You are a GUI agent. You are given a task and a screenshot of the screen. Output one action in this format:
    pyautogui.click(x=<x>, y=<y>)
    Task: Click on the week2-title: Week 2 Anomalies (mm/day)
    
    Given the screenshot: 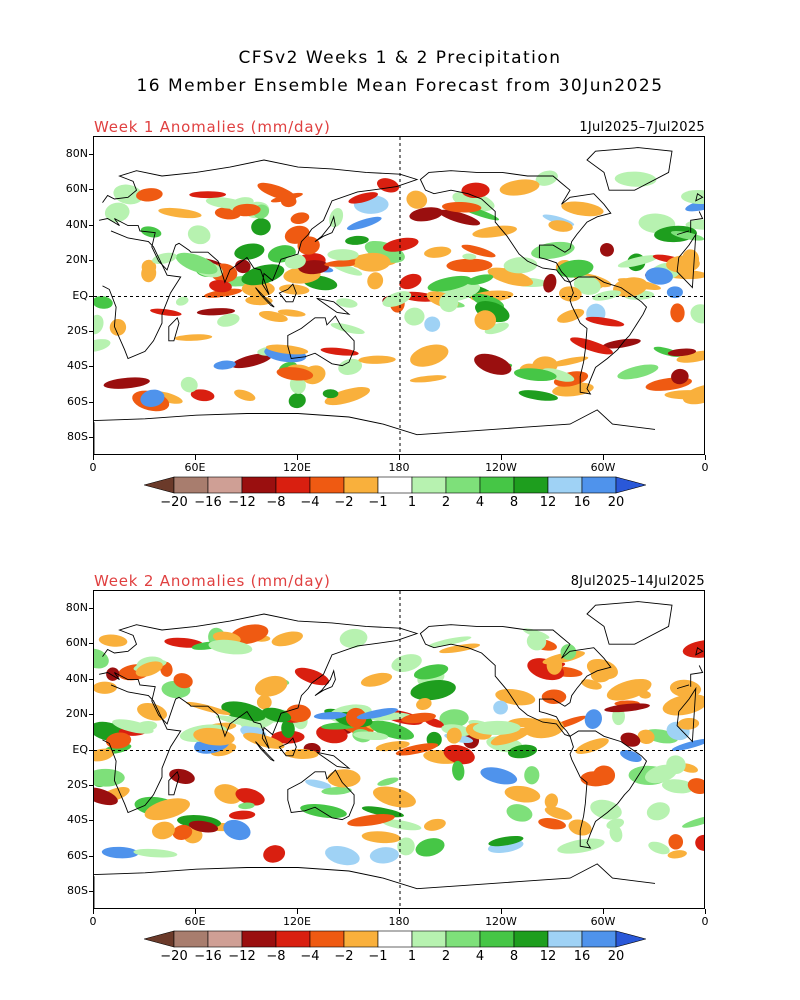 What is the action you would take?
    pyautogui.click(x=212, y=581)
    